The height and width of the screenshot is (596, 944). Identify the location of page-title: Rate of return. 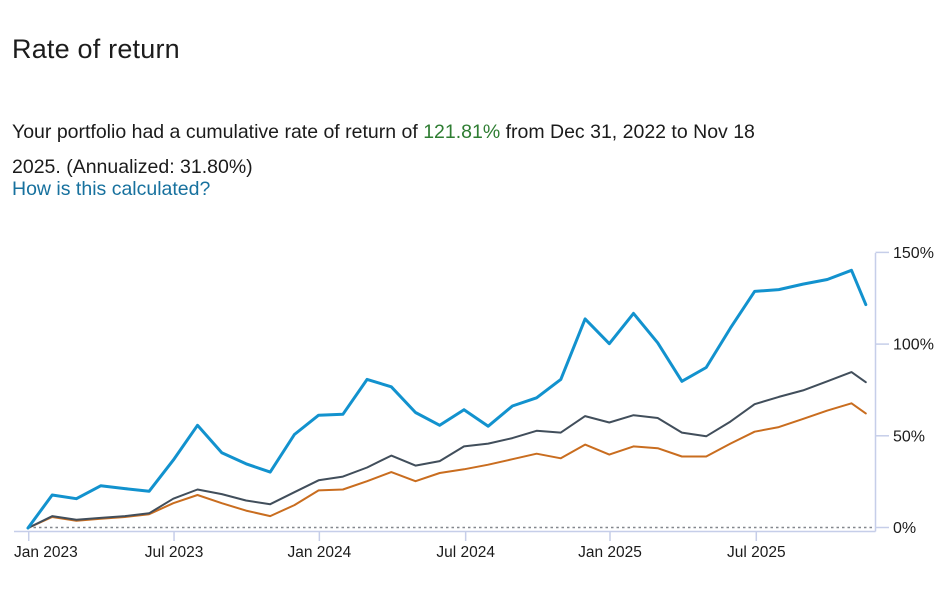
(96, 49).